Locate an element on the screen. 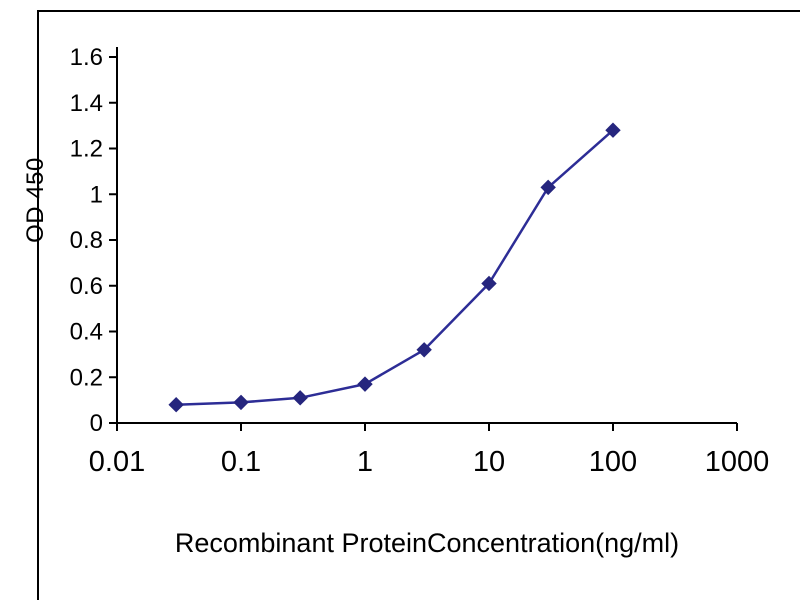 The image size is (800, 600). y-tick-label: 0 is located at coordinates (96, 423).